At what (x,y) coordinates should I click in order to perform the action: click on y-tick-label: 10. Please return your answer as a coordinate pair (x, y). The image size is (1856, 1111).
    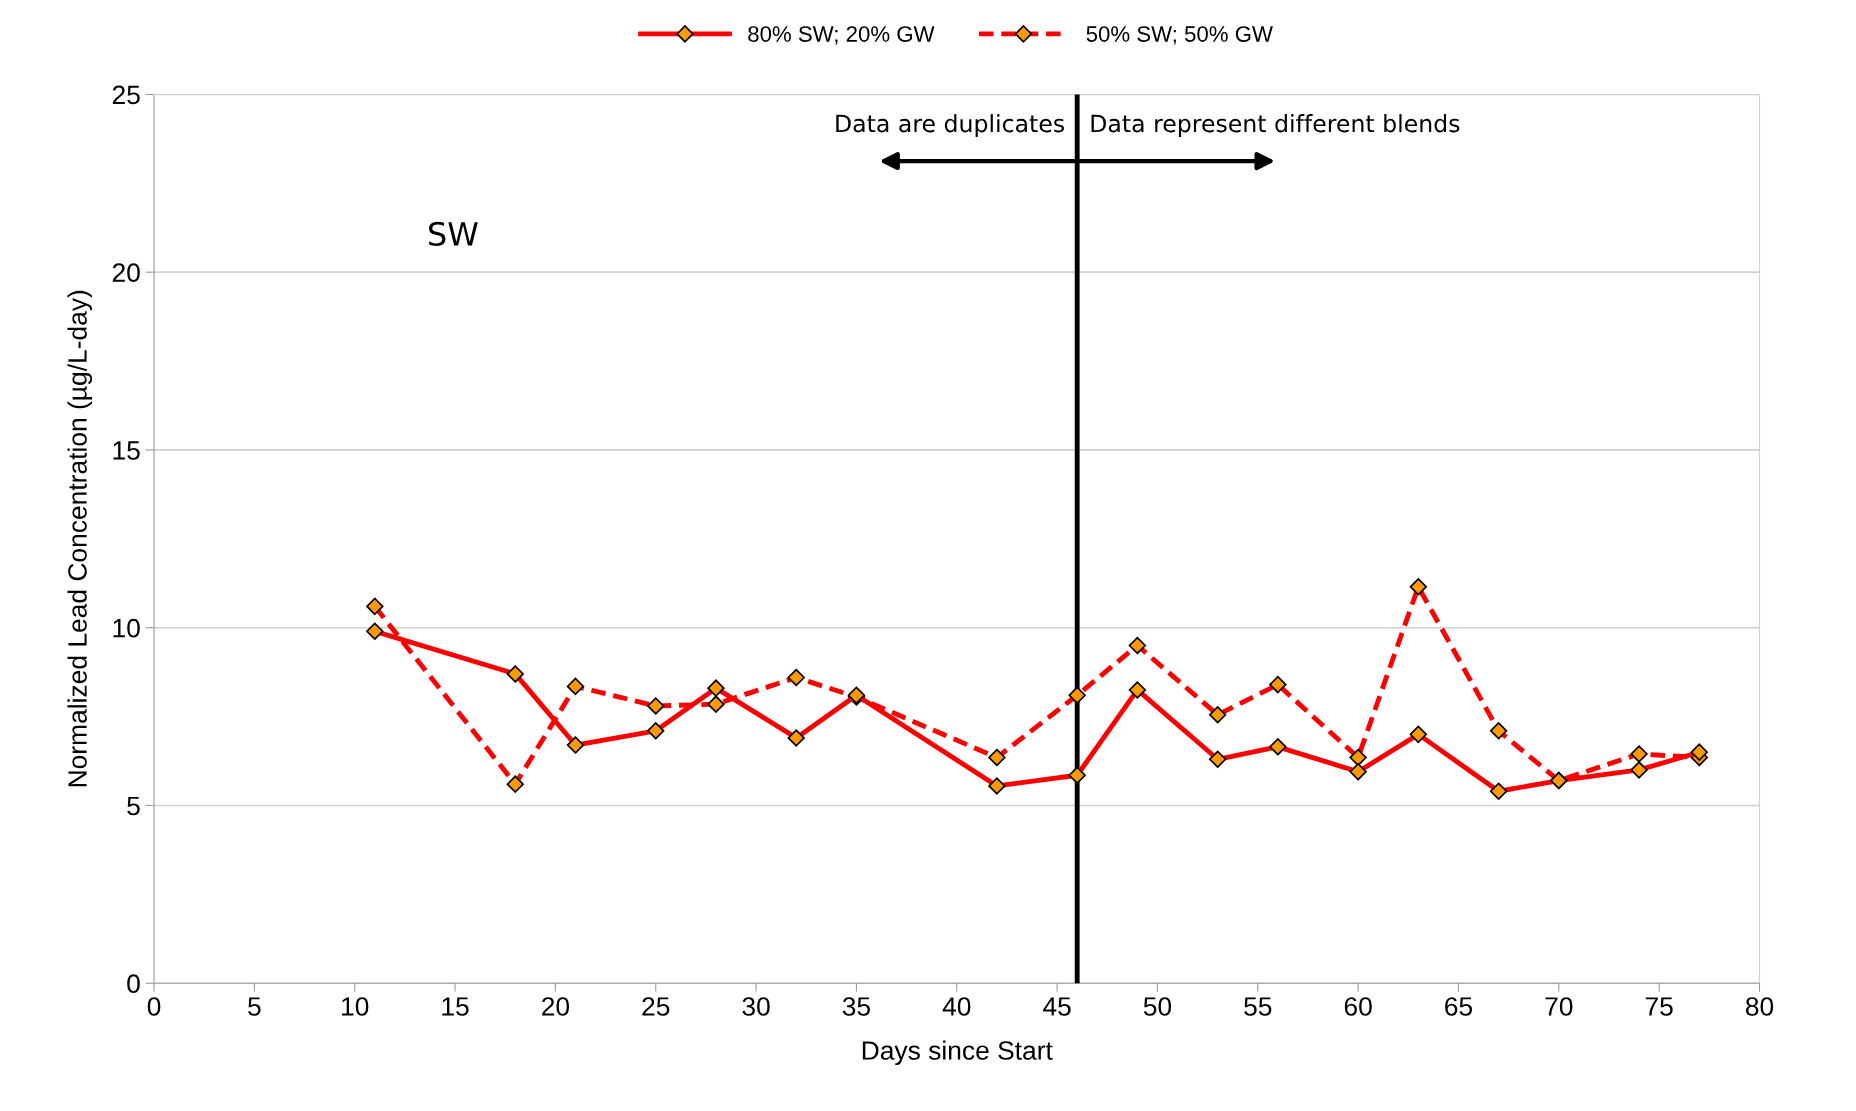
    Looking at the image, I should click on (126, 628).